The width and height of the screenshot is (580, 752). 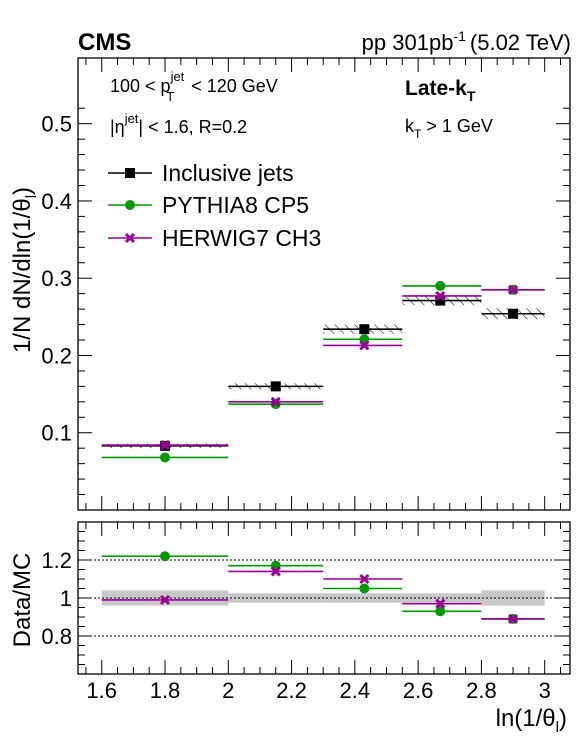 I want to click on x-title-sub: l, so click(x=557, y=727).